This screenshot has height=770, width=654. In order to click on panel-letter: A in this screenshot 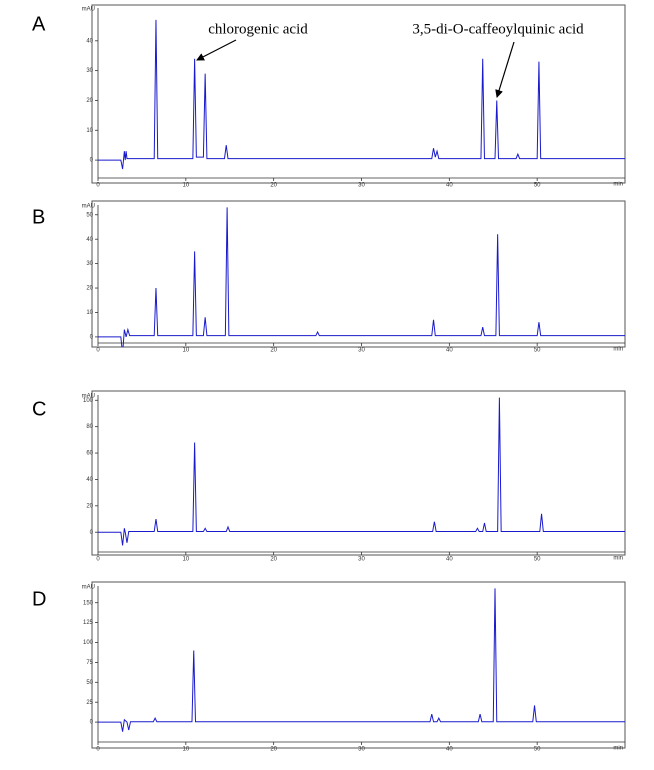, I will do `click(39, 24)`.